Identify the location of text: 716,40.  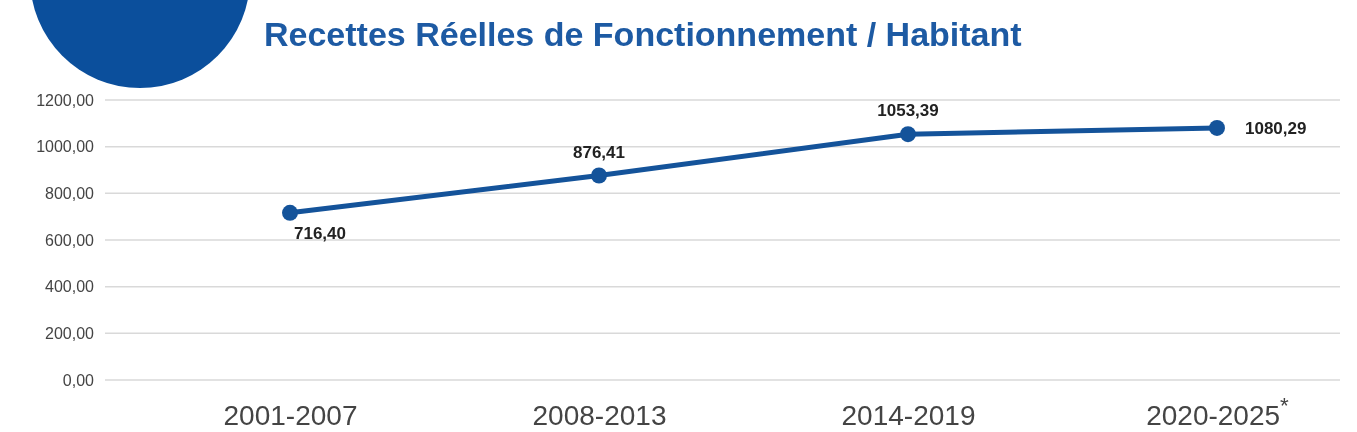
(320, 233).